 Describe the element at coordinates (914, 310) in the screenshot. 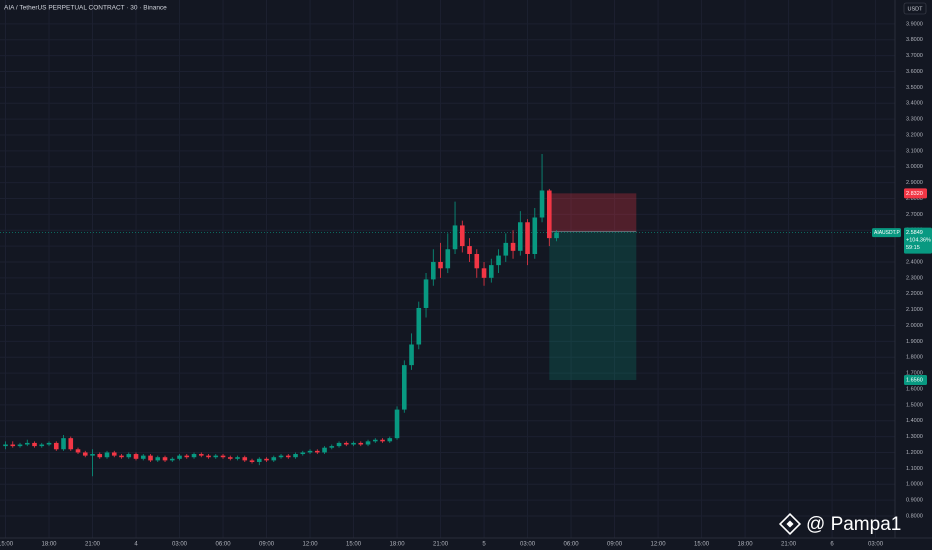

I see `y-tick-label: 2.1000` at that location.